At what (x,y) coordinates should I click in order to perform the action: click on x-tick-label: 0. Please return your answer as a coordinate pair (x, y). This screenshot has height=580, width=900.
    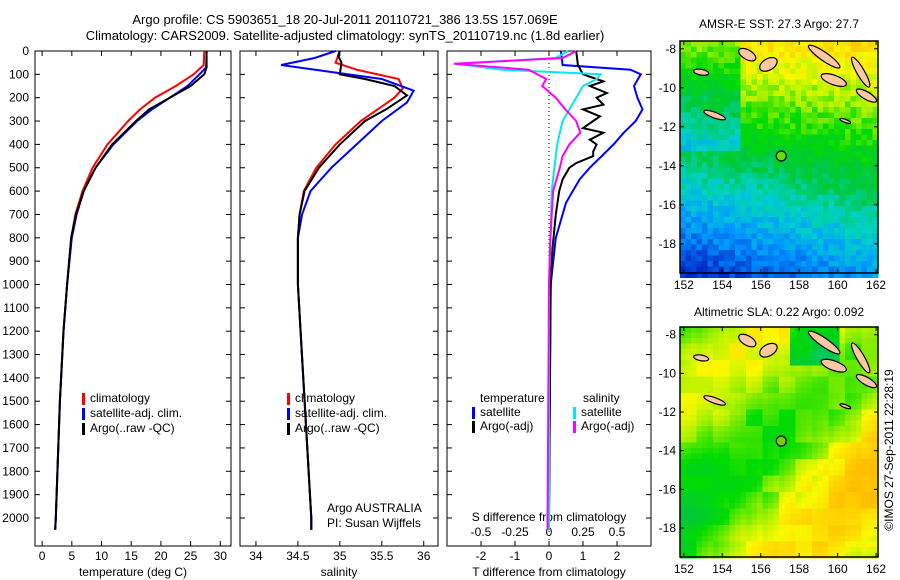
    Looking at the image, I should click on (42, 556).